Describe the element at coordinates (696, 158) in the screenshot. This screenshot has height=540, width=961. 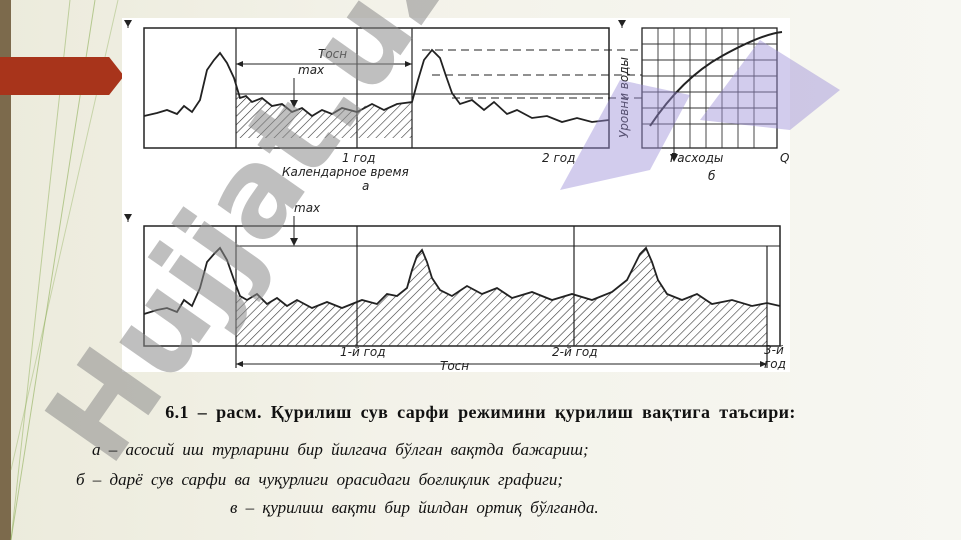
I see `side-xlabel: Расходы` at that location.